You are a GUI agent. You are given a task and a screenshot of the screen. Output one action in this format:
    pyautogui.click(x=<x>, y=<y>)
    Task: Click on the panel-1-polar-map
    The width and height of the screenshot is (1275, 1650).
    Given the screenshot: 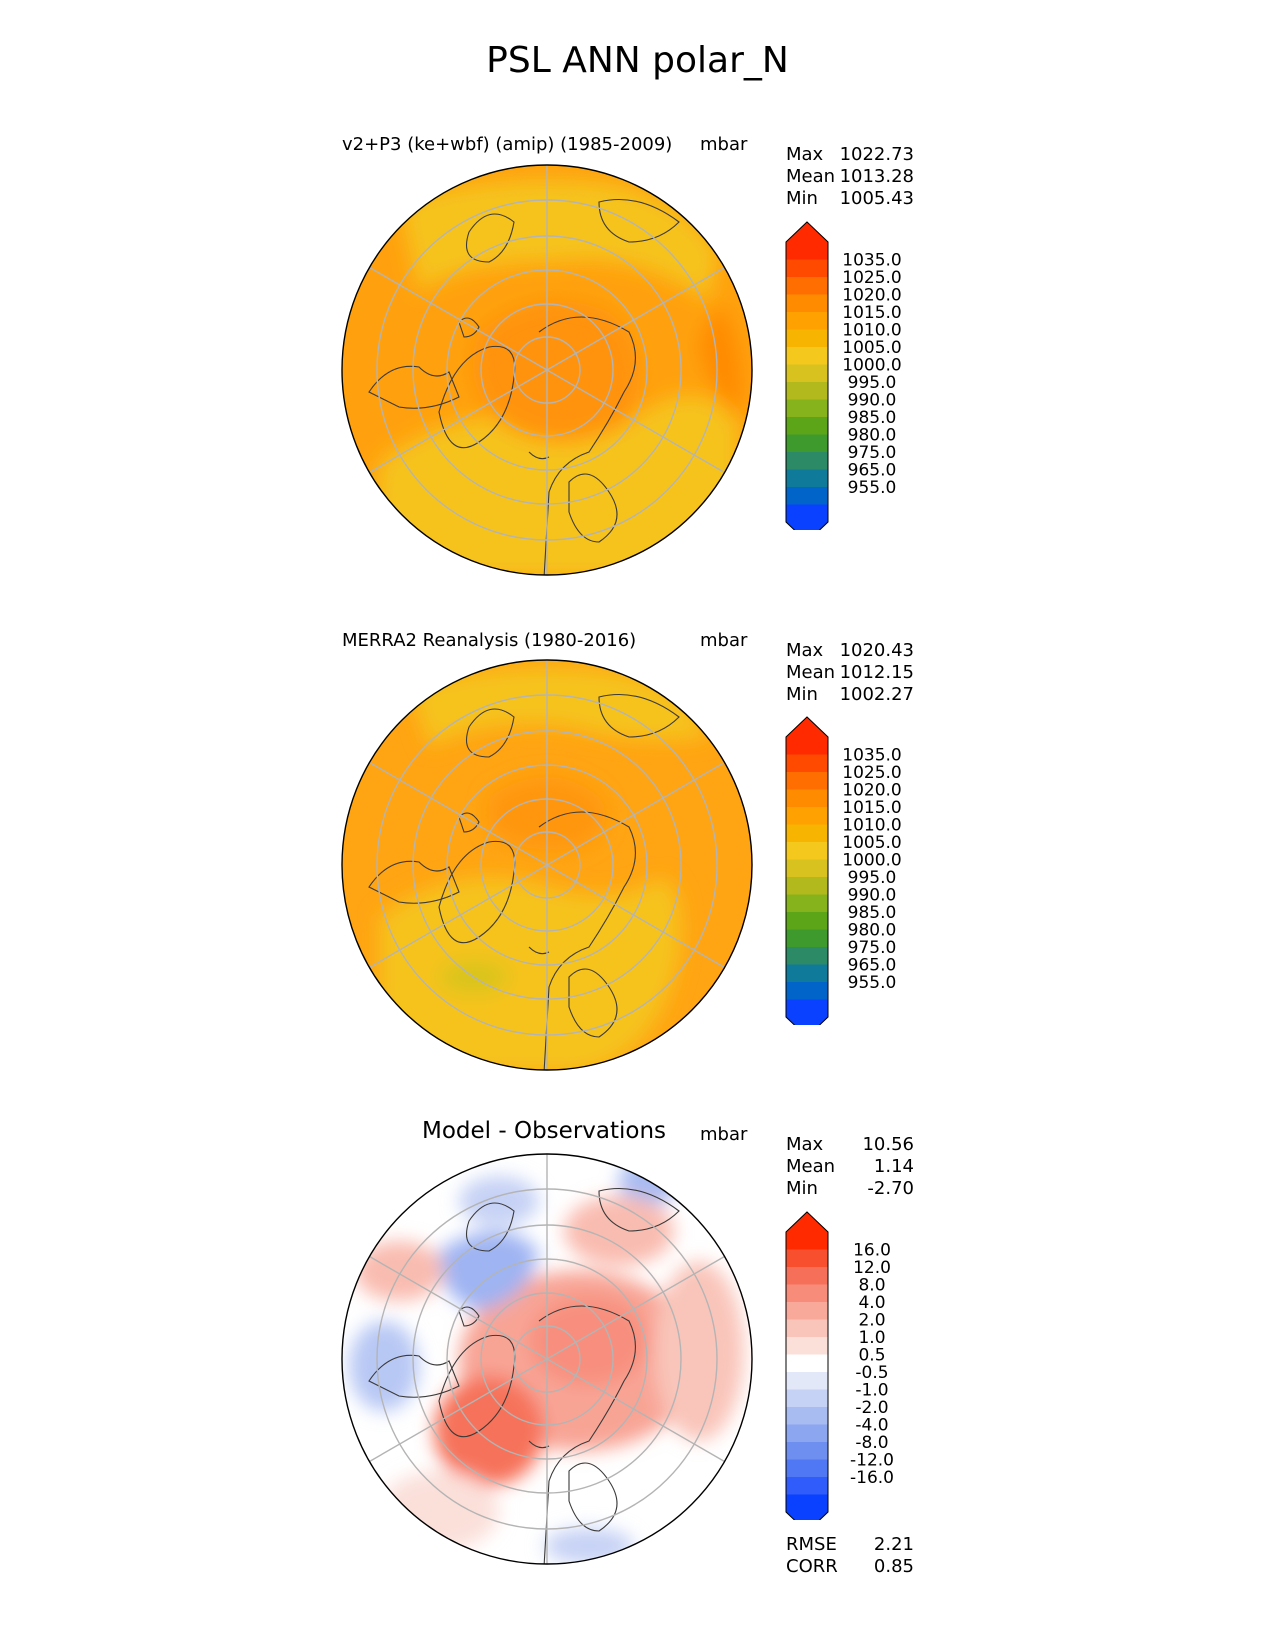 What is the action you would take?
    pyautogui.click(x=547, y=370)
    